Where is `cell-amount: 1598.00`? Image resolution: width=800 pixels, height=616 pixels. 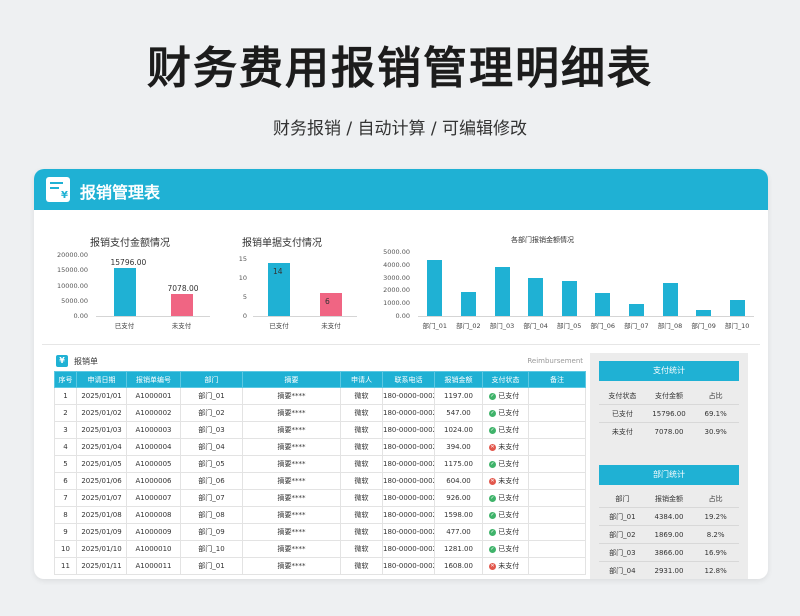
cell-amount: 1598.00 is located at coordinates (458, 515).